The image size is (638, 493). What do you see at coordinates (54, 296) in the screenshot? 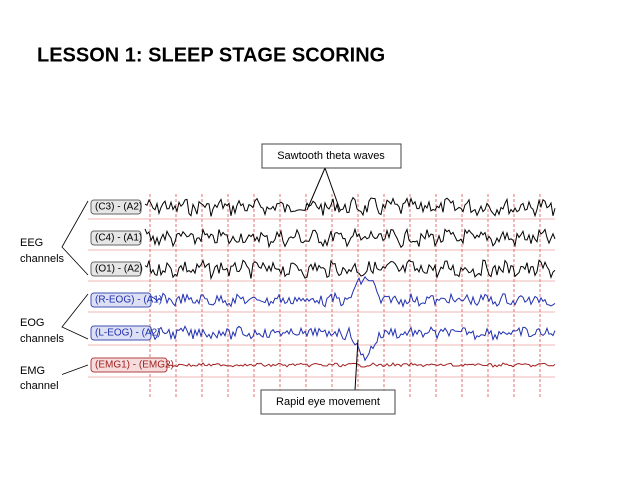
I see `group-labels: EEG channels EOG channels EMG channel` at bounding box center [54, 296].